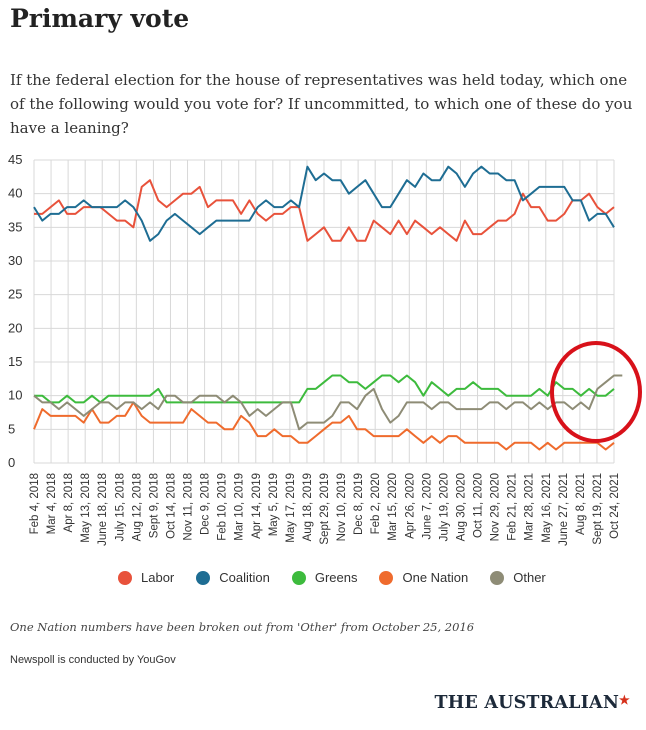  Describe the element at coordinates (137, 507) in the screenshot. I see `x-tick-label: Aug 12, 2018` at that location.